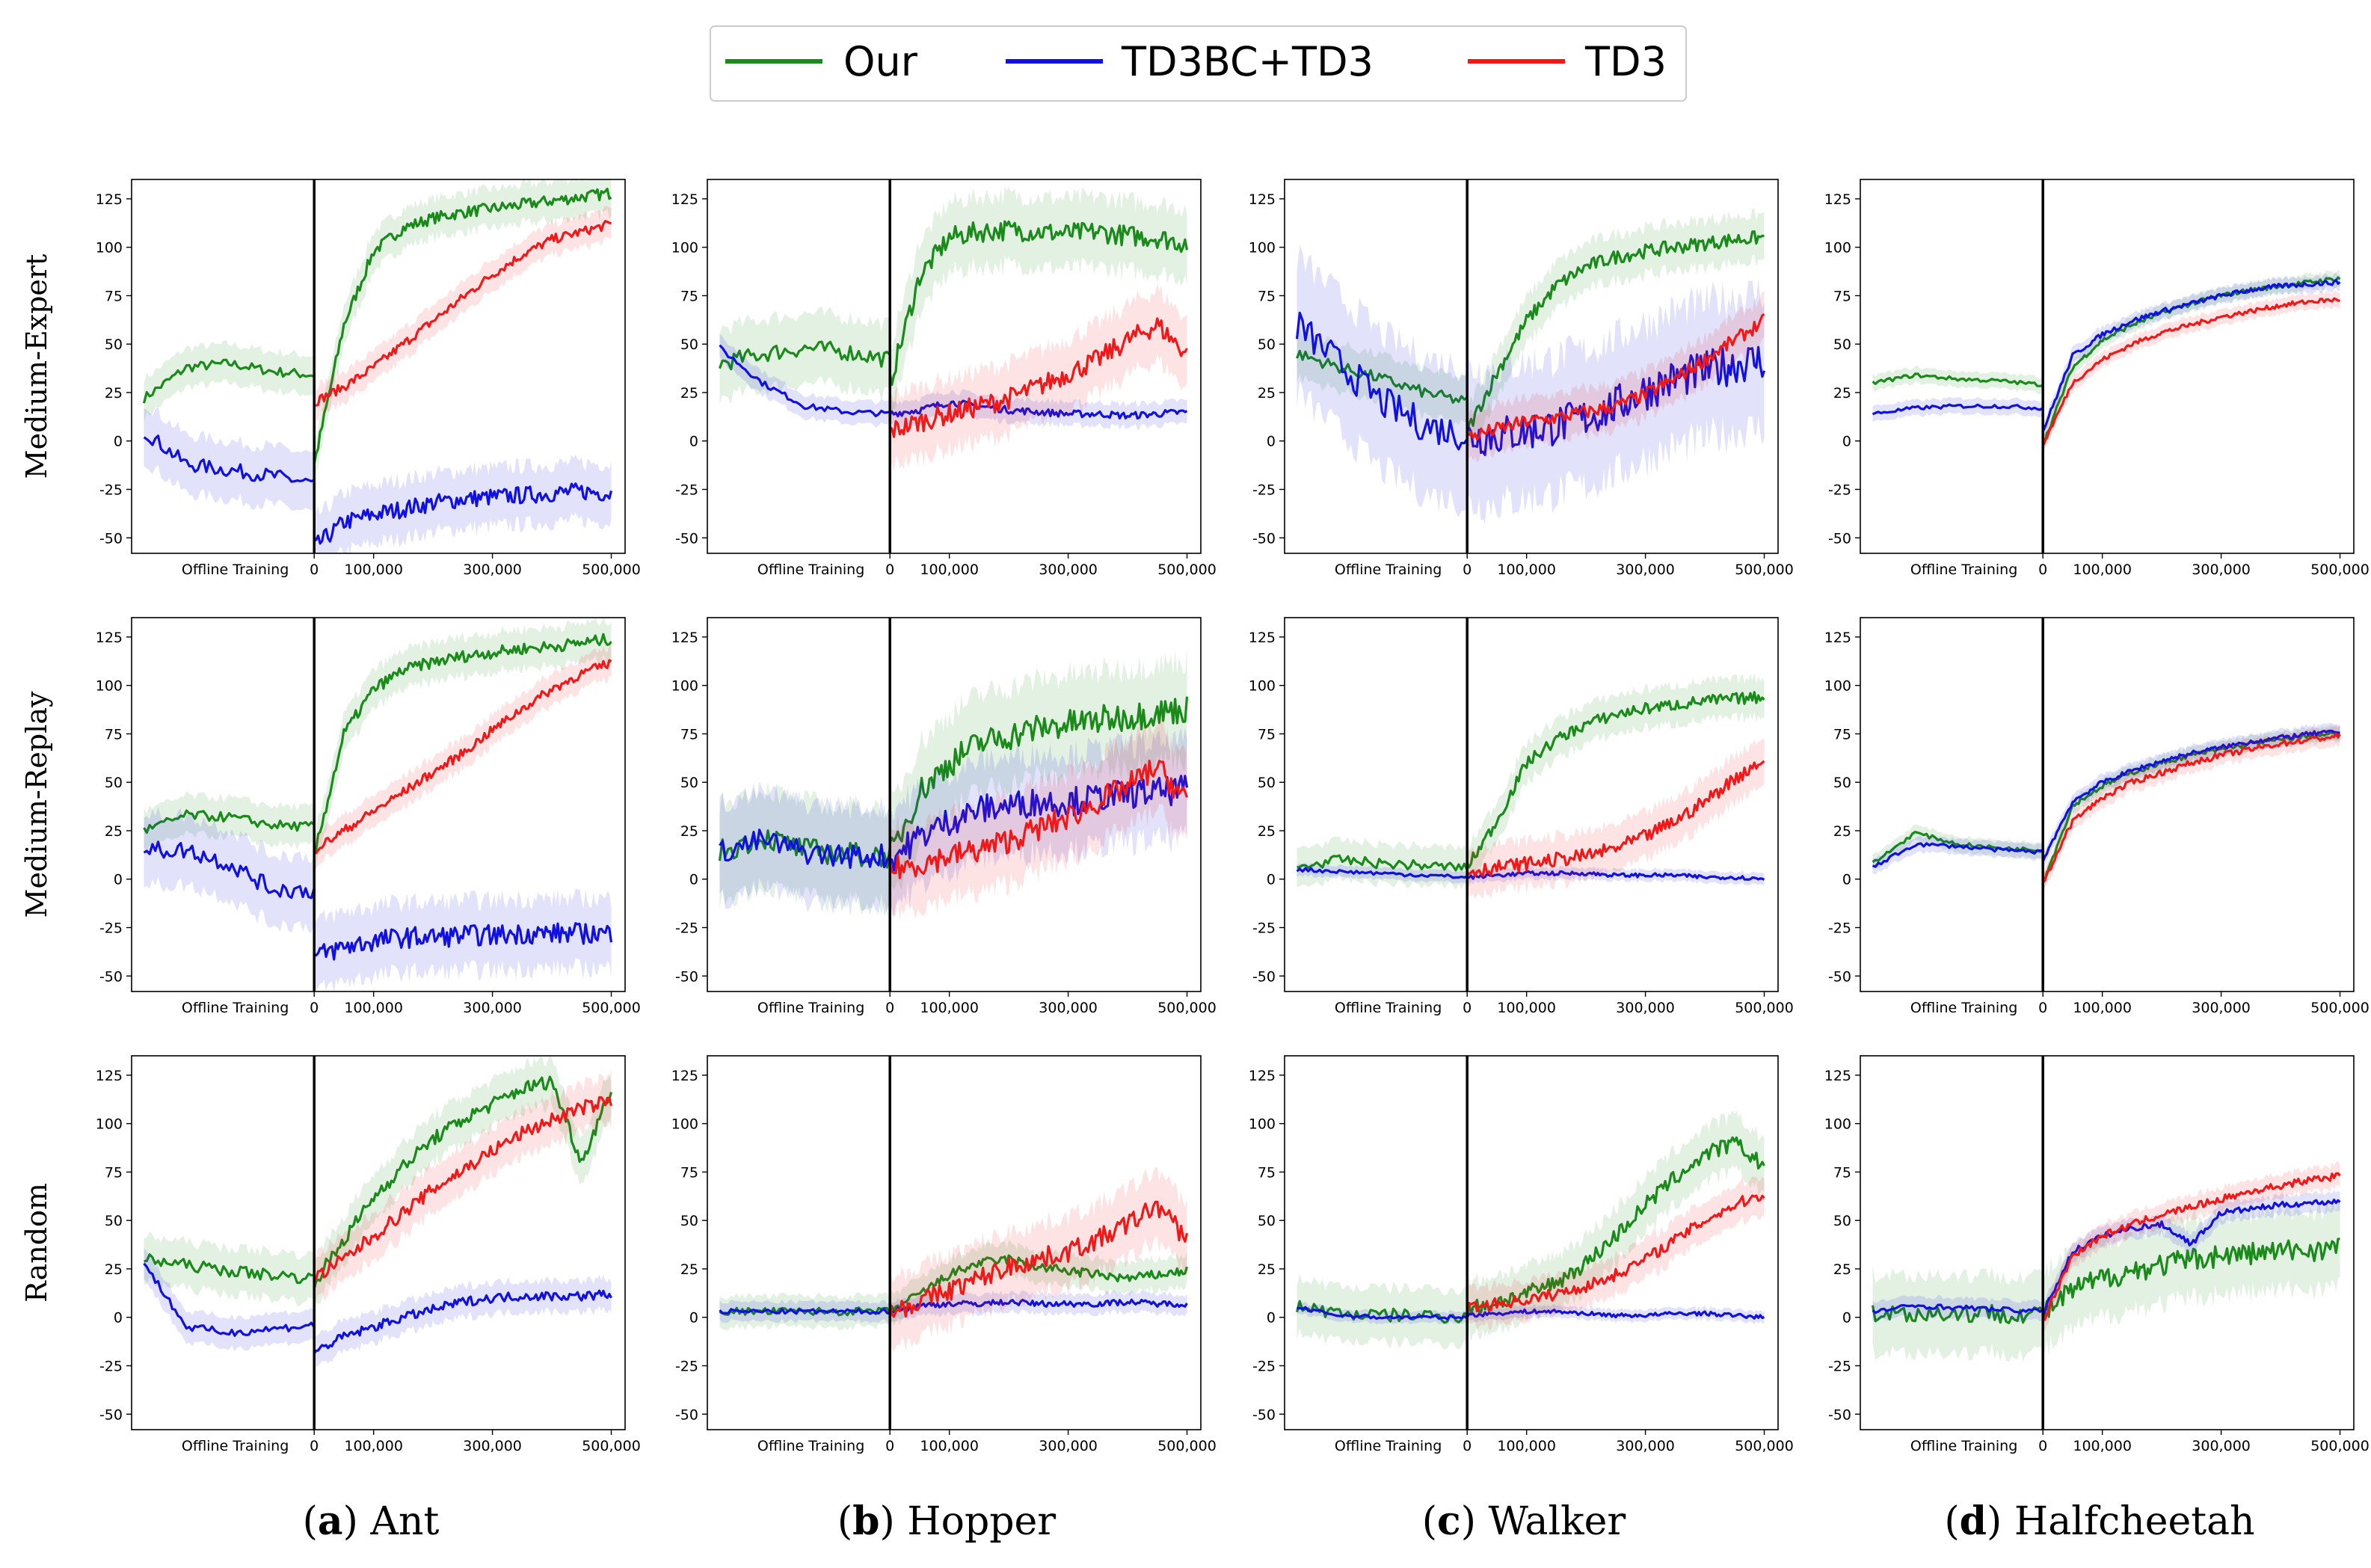  I want to click on legend-label-td3bc-td3: TD3BC+TD3, so click(1247, 61).